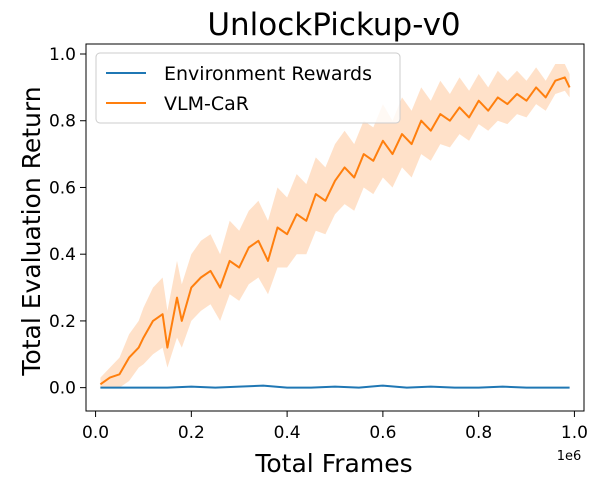 This screenshot has width=592, height=488. I want to click on y-axis-title: Total Evaluation Return, so click(31, 231).